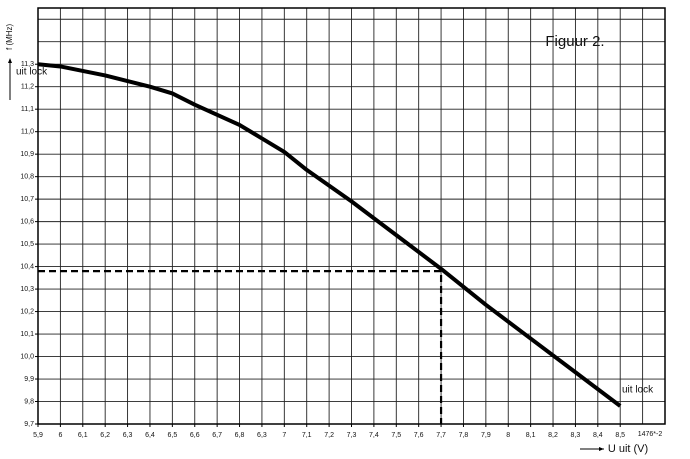 The height and width of the screenshot is (459, 690). I want to click on y-tick-label: 11,0, so click(27, 132).